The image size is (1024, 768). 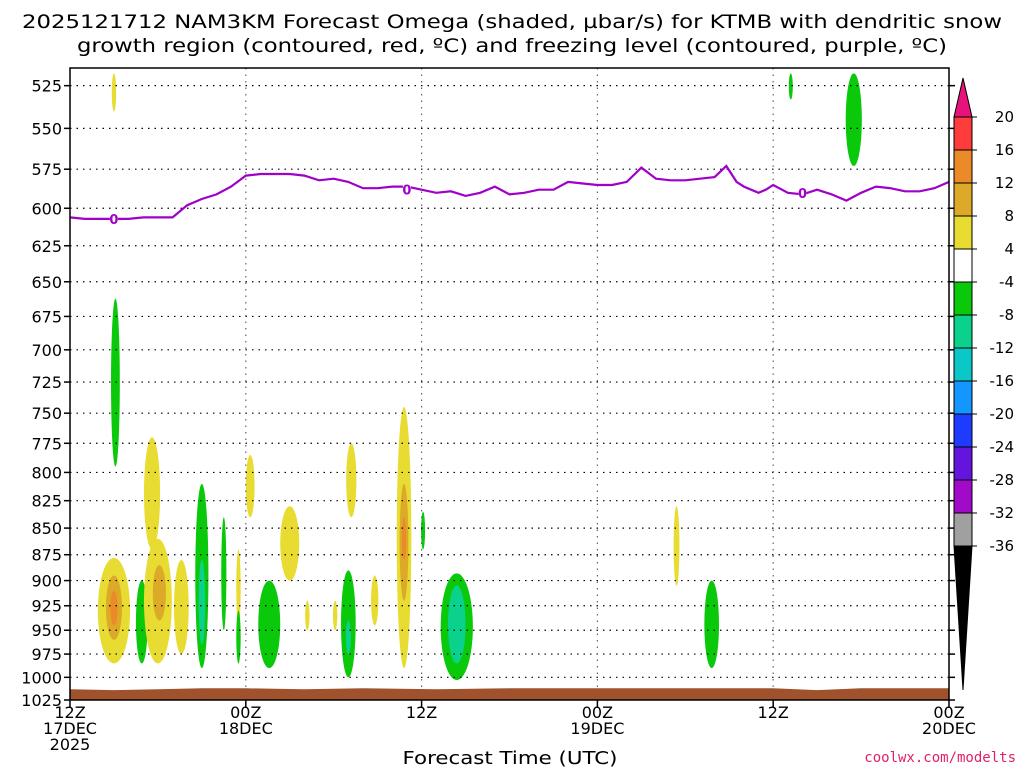 What do you see at coordinates (70, 744) in the screenshot?
I see `x-tick-label: 2025` at bounding box center [70, 744].